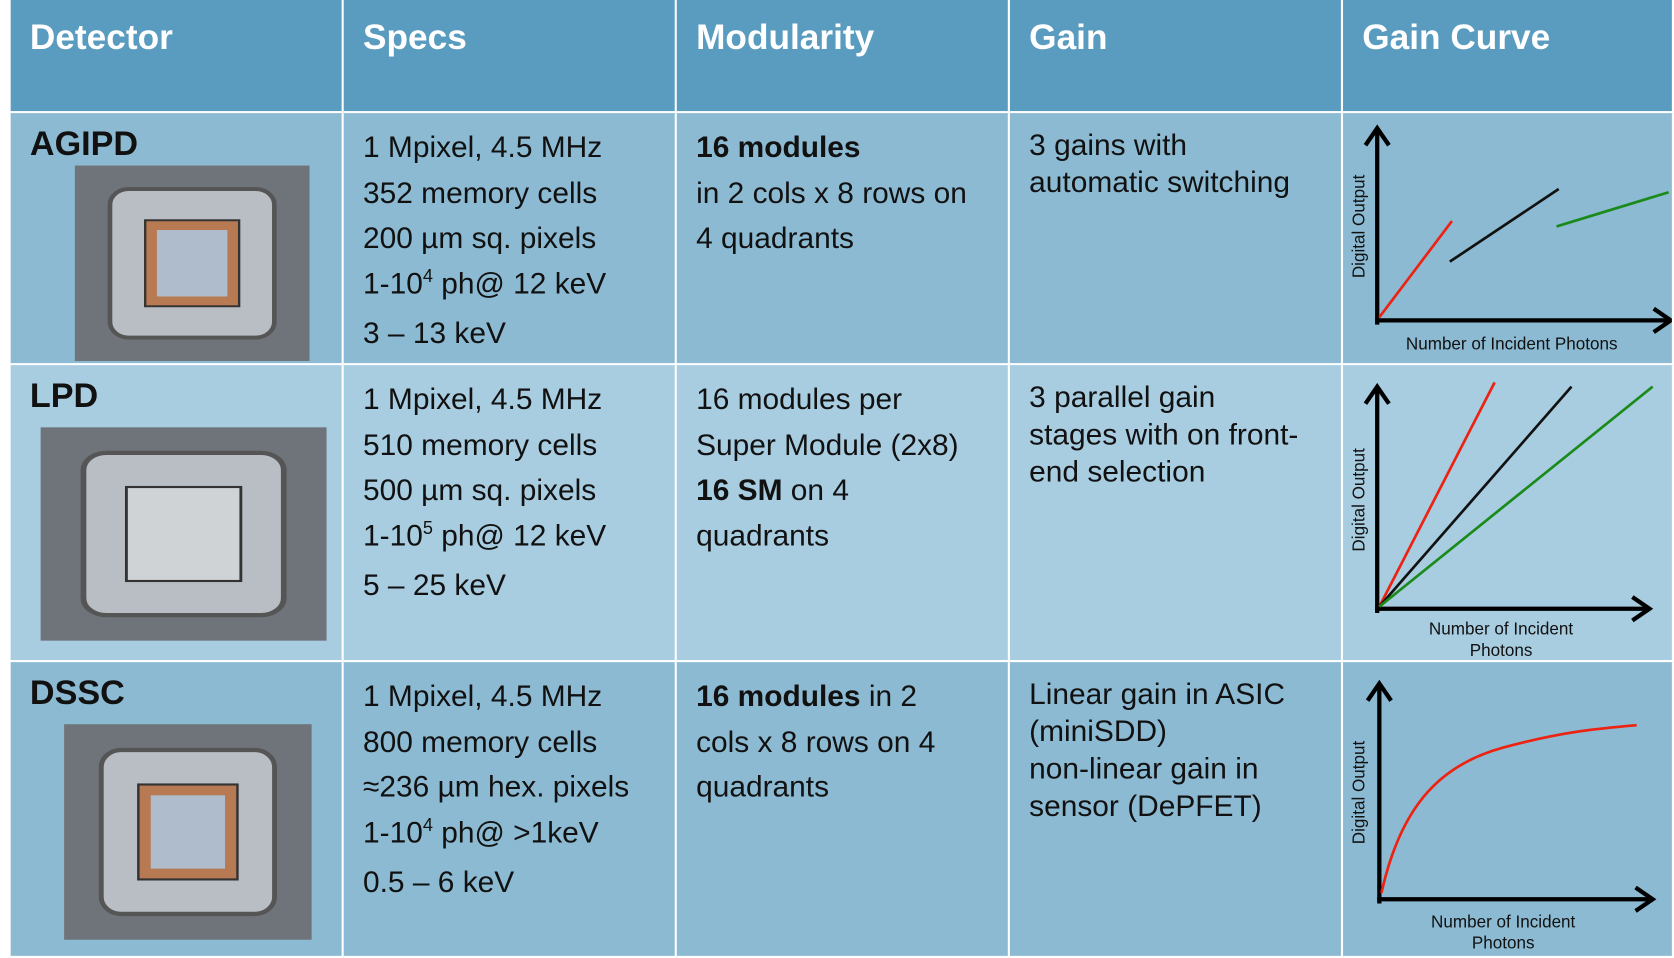 The image size is (1674, 958). What do you see at coordinates (1159, 163) in the screenshot?
I see `gain: 3 gains with automatic switching` at bounding box center [1159, 163].